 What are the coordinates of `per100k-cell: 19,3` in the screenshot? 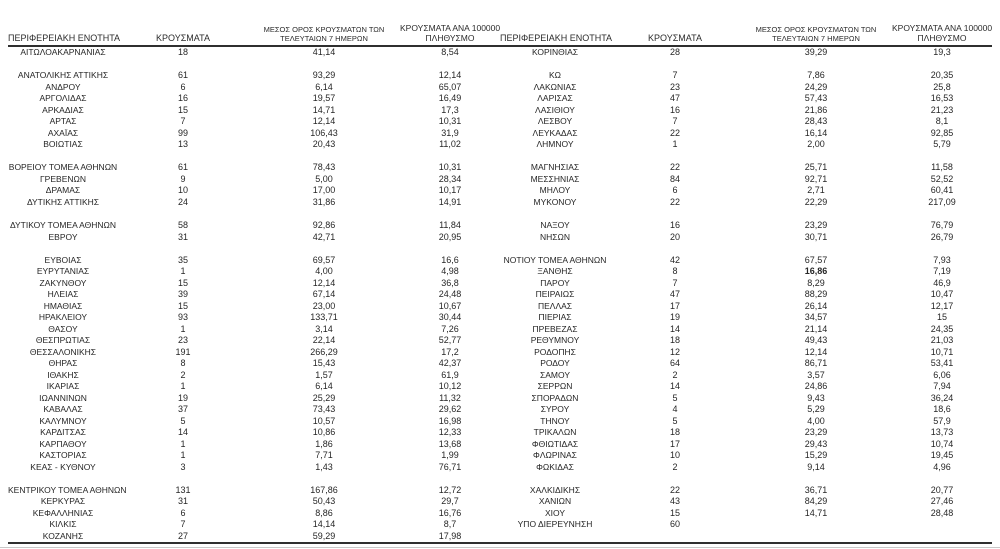 It's located at (942, 52).